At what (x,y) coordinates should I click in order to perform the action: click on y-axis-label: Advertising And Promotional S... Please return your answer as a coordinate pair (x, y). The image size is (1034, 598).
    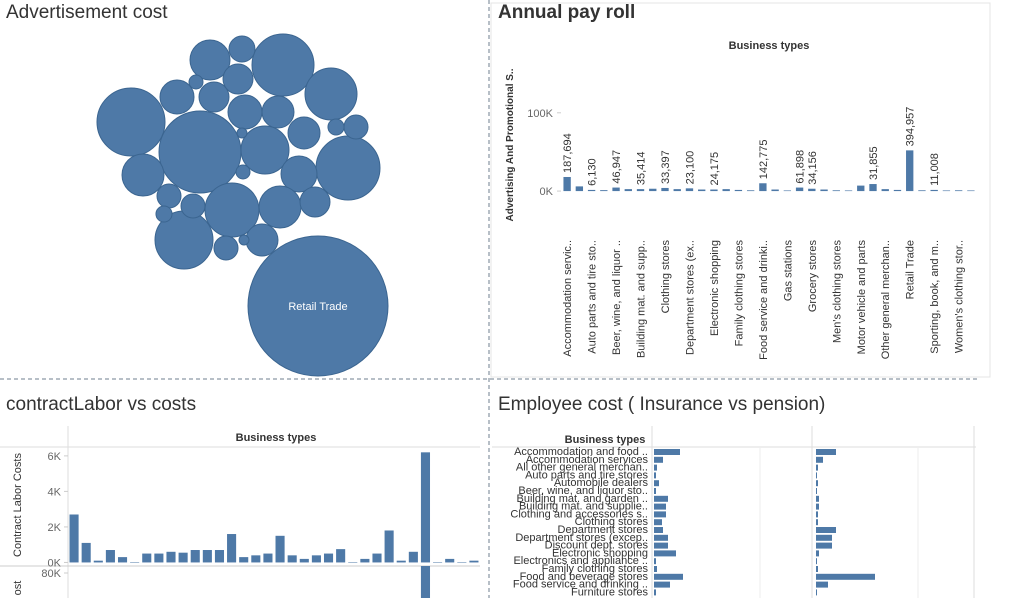
    Looking at the image, I should click on (510, 144).